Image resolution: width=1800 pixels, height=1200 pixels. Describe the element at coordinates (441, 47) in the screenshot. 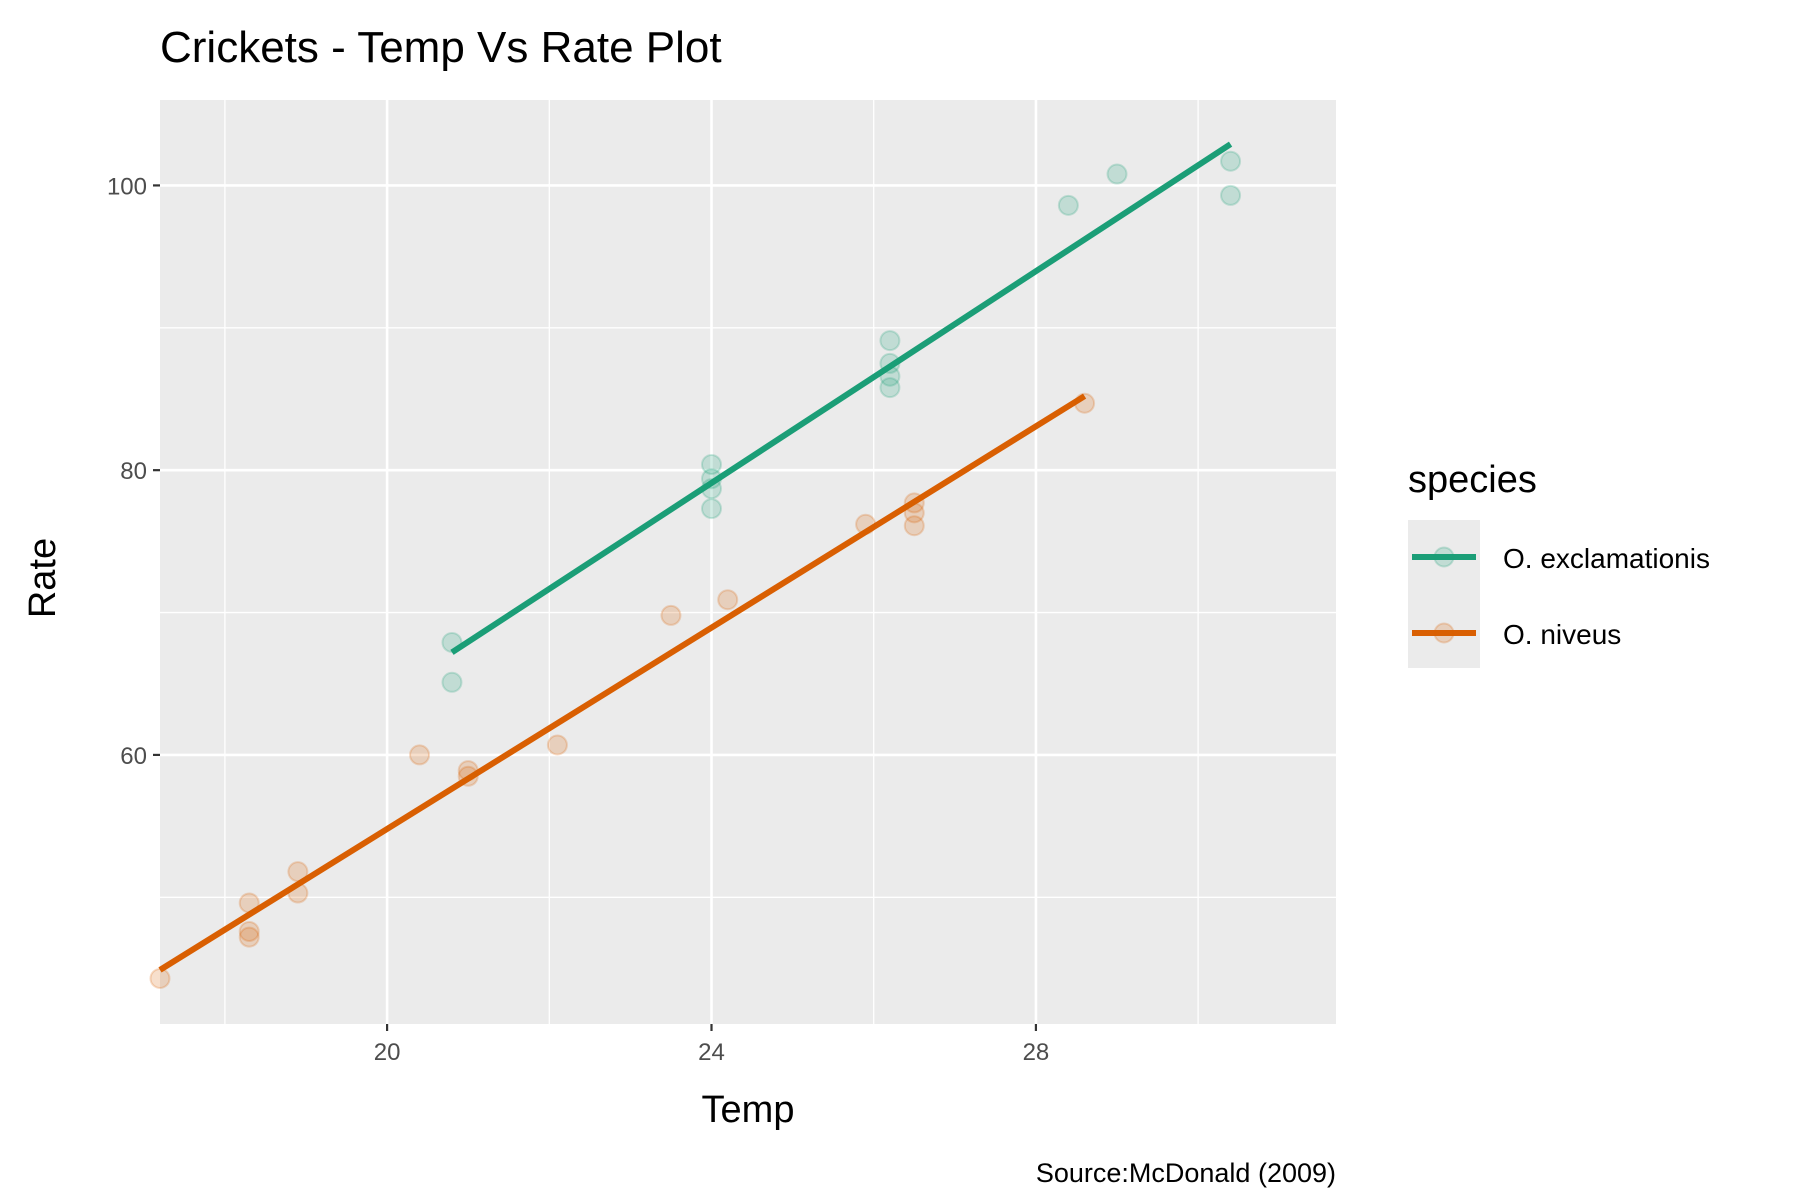

I see `chart-title: Crickets - Temp Vs Rate Plot` at that location.